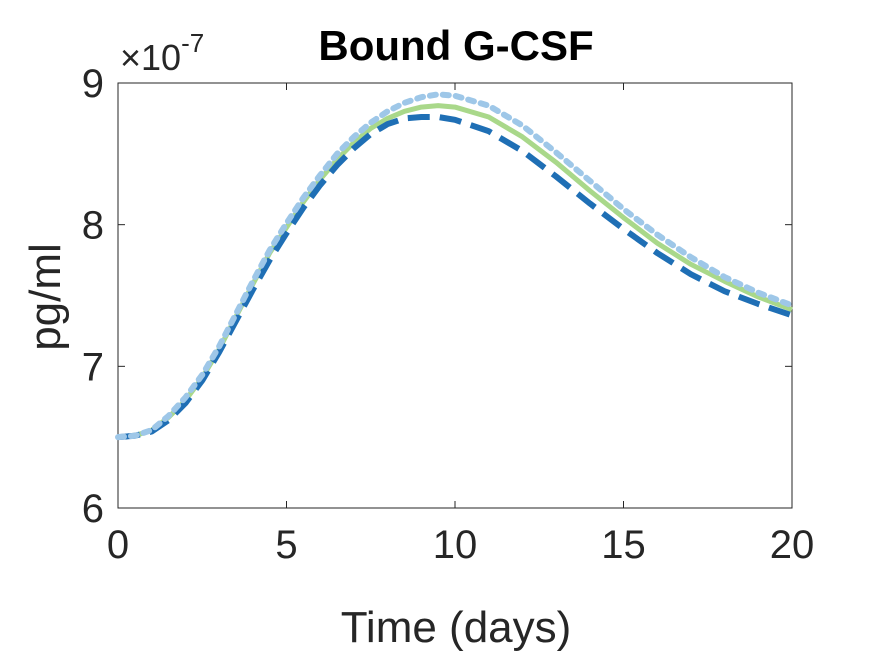 This screenshot has width=875, height=656. Describe the element at coordinates (792, 545) in the screenshot. I see `x-tick-label: 20` at that location.